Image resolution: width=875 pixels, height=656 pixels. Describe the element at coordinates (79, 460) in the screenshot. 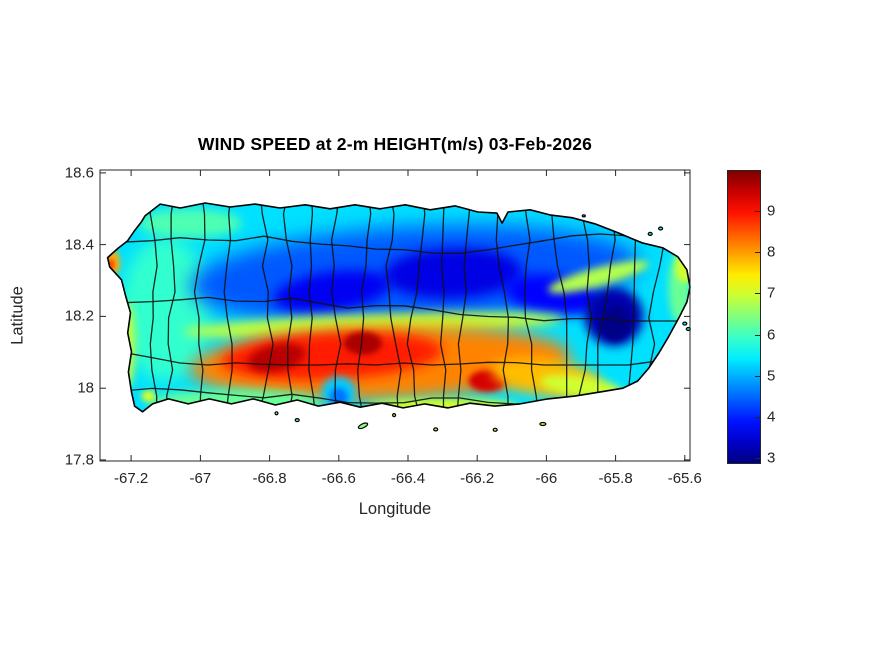

I see `y-tick-label: 17.8` at that location.